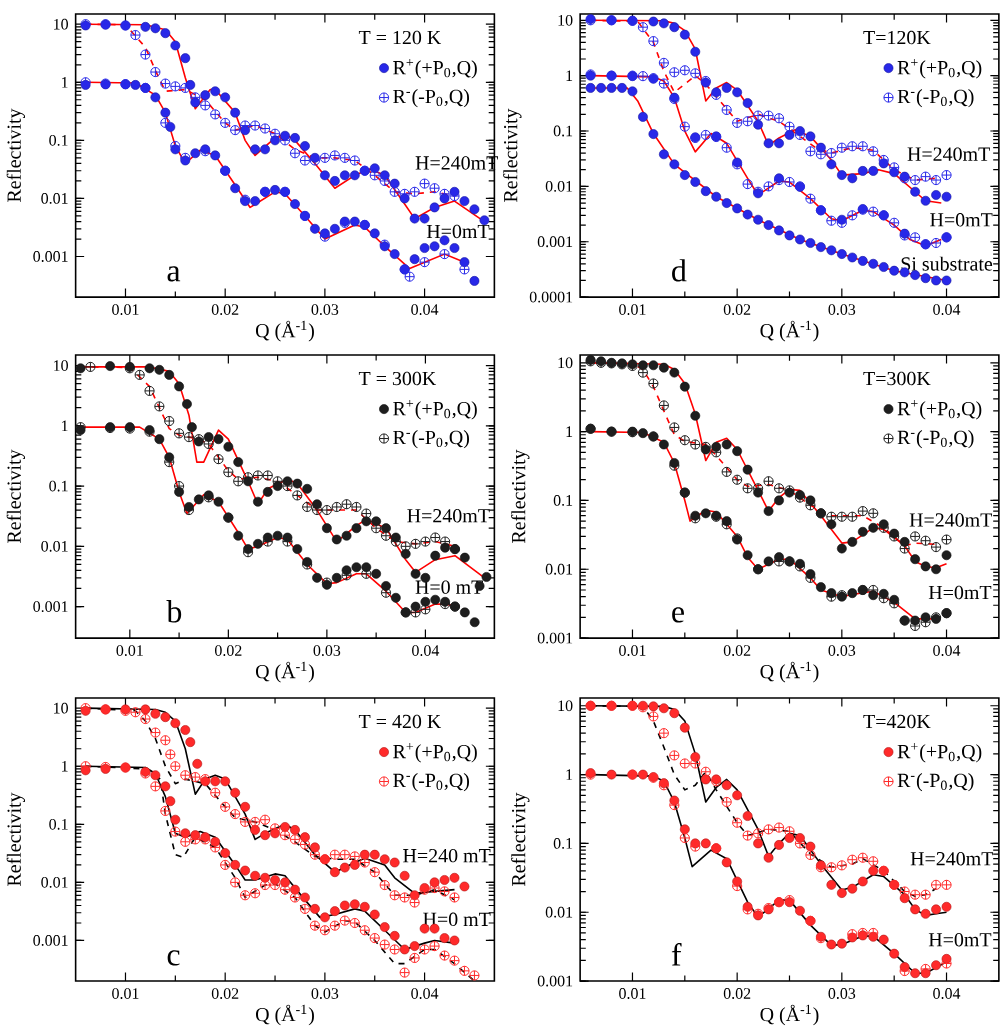  Describe the element at coordinates (174, 274) in the screenshot. I see `annotation: a` at that location.